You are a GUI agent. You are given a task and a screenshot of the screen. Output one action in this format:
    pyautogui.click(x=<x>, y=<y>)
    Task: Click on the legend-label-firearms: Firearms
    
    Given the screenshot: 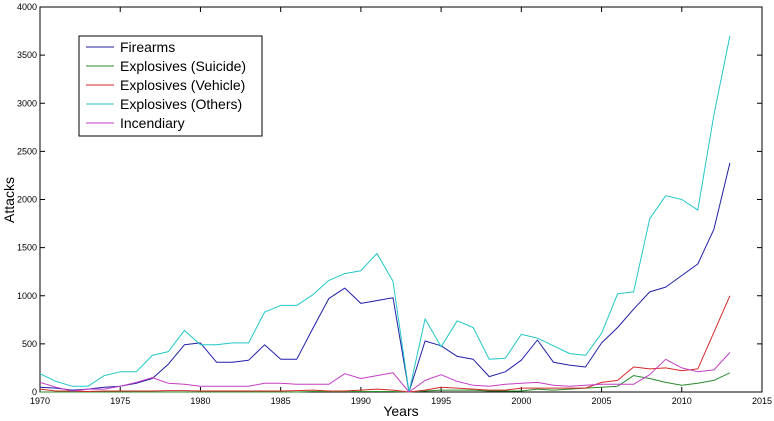 What is the action you would take?
    pyautogui.click(x=147, y=47)
    